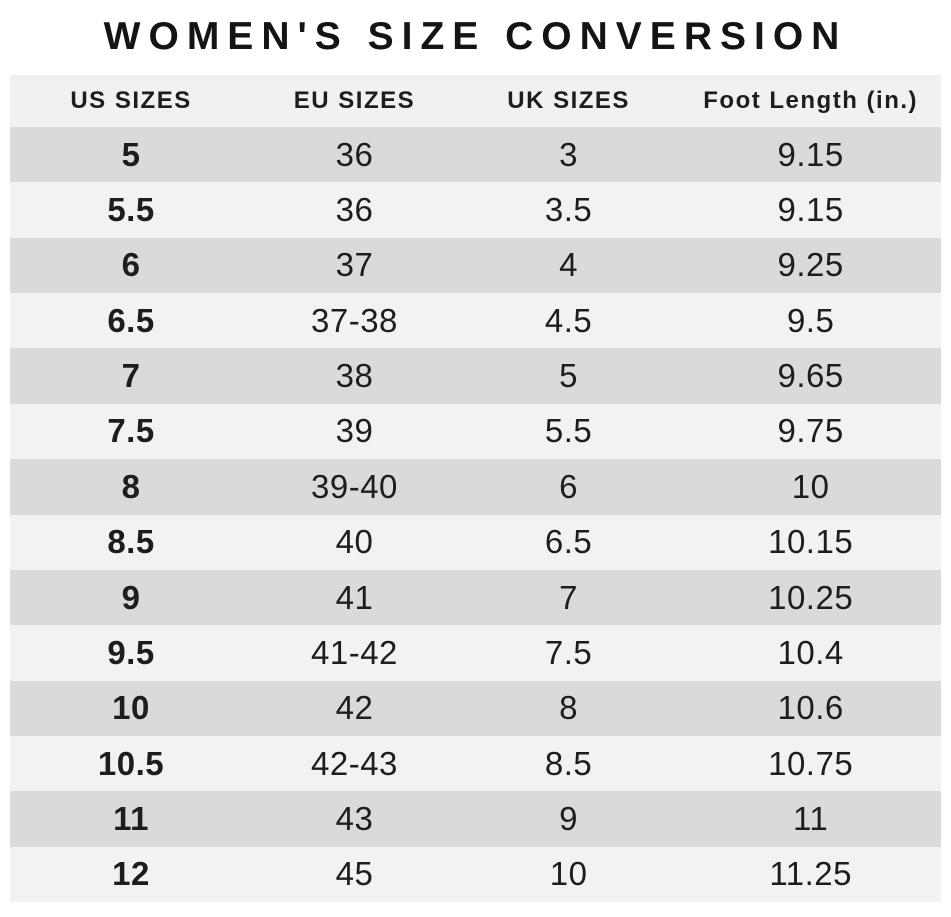 The image size is (951, 917). I want to click on table-cell: 37-38, so click(354, 320).